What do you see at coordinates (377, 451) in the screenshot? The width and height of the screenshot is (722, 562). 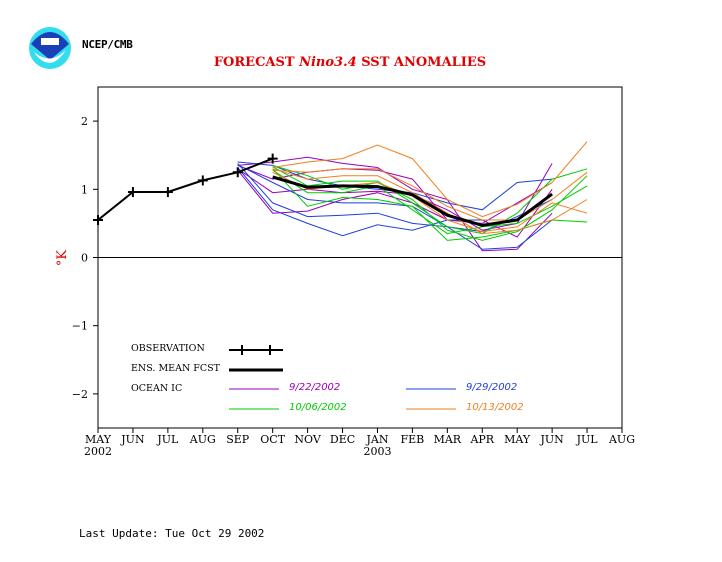 I see `x-year-label: 2003` at bounding box center [377, 451].